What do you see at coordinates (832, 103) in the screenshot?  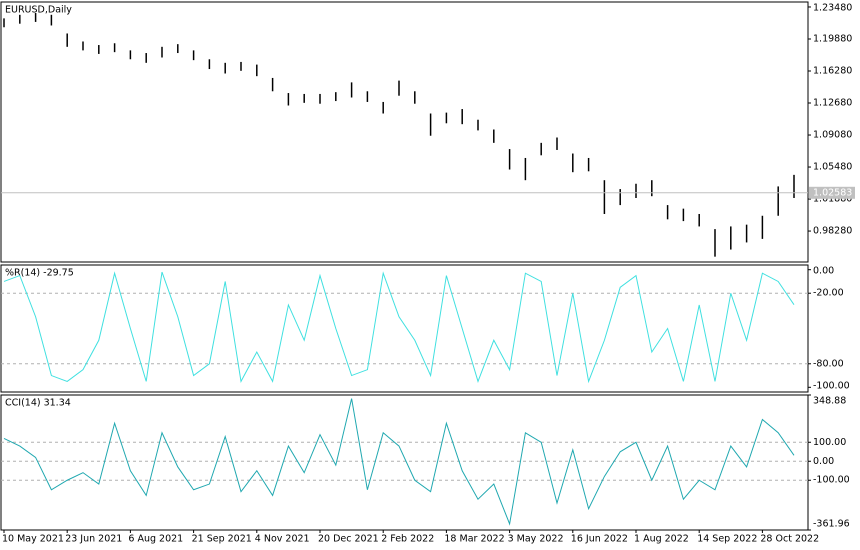 I see `y-tick-label: 1.12680` at bounding box center [832, 103].